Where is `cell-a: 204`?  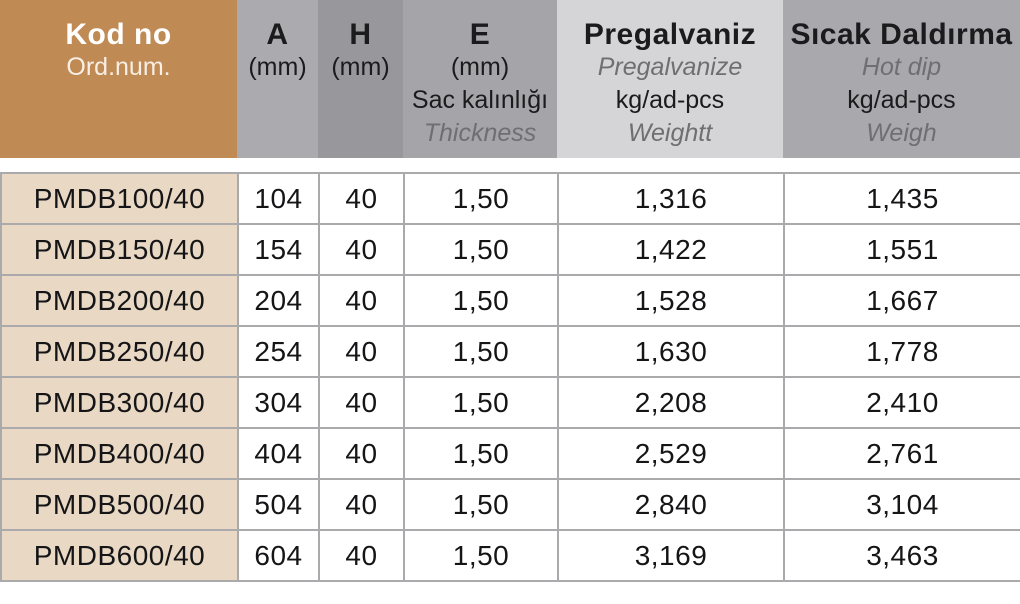 cell-a: 204 is located at coordinates (278, 300).